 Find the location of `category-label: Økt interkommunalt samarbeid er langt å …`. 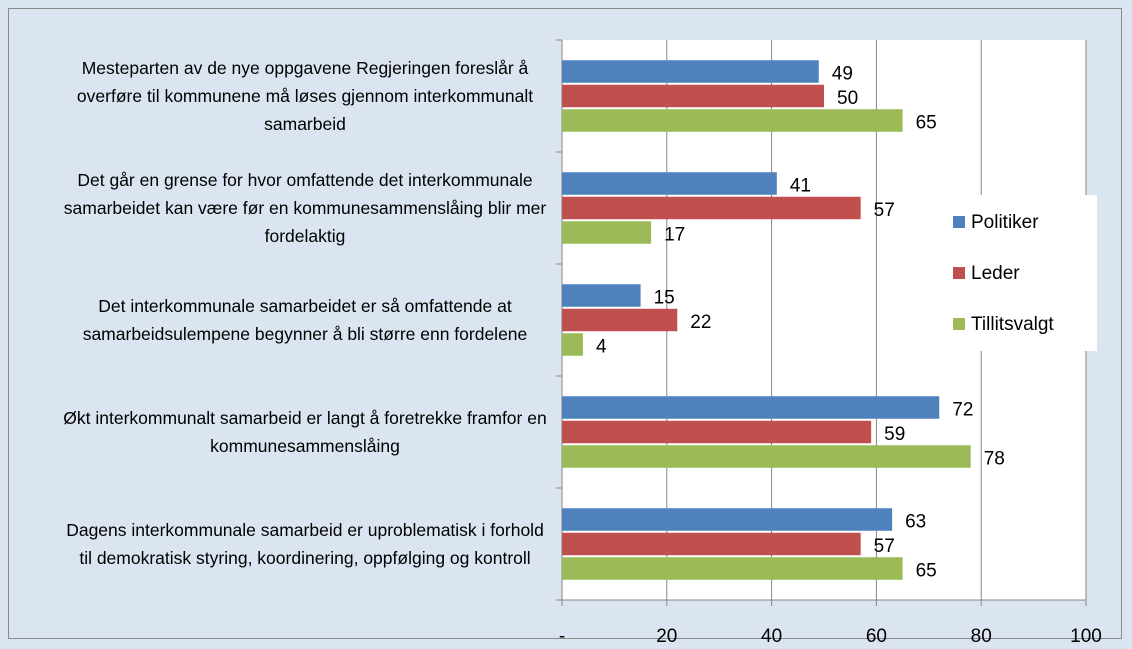

category-label: Økt interkommunalt samarbeid er langt å … is located at coordinates (305, 432).